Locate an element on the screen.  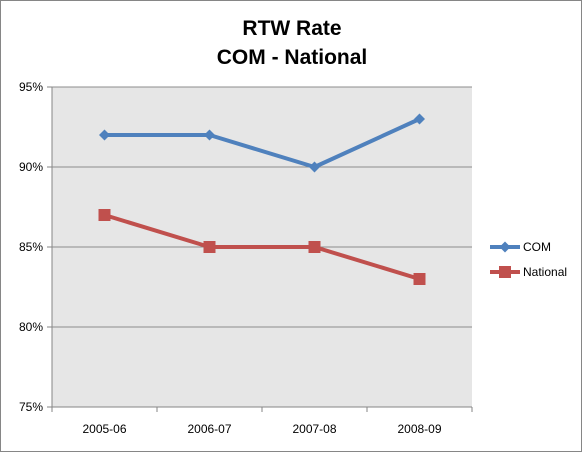
y-tick-label: 90% is located at coordinates (31, 167).